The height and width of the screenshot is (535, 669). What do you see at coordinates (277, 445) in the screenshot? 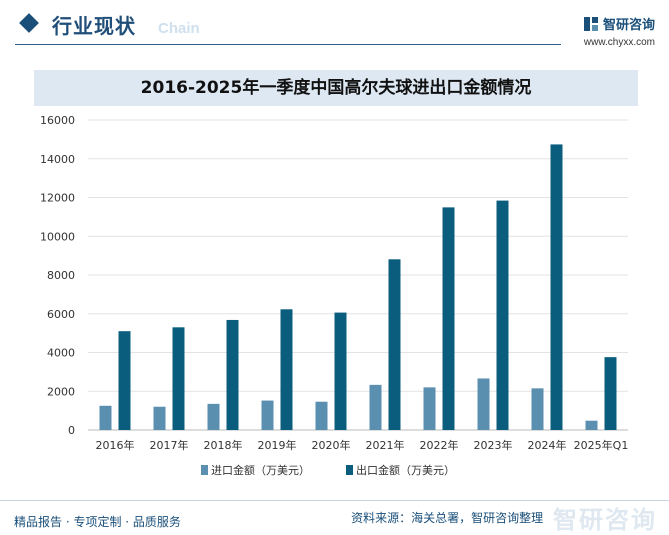
I see `x-tick-label: 2019年` at bounding box center [277, 445].